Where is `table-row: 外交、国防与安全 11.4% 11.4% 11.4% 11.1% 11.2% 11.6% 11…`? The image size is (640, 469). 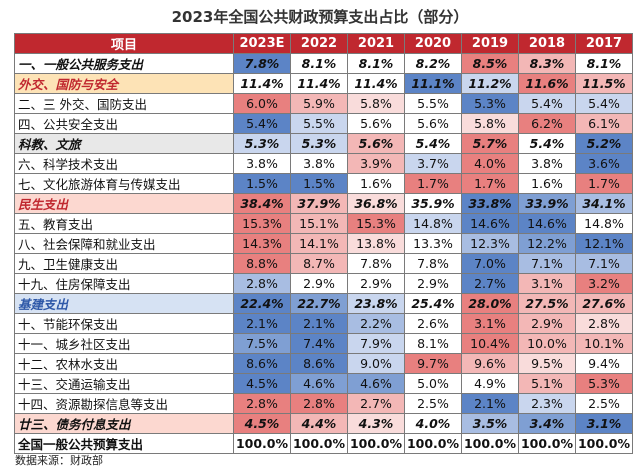 table-row: 外交、国防与安全 11.4% 11.4% 11.4% 11.1% 11.2% 11.6% 11… is located at coordinates (323, 83).